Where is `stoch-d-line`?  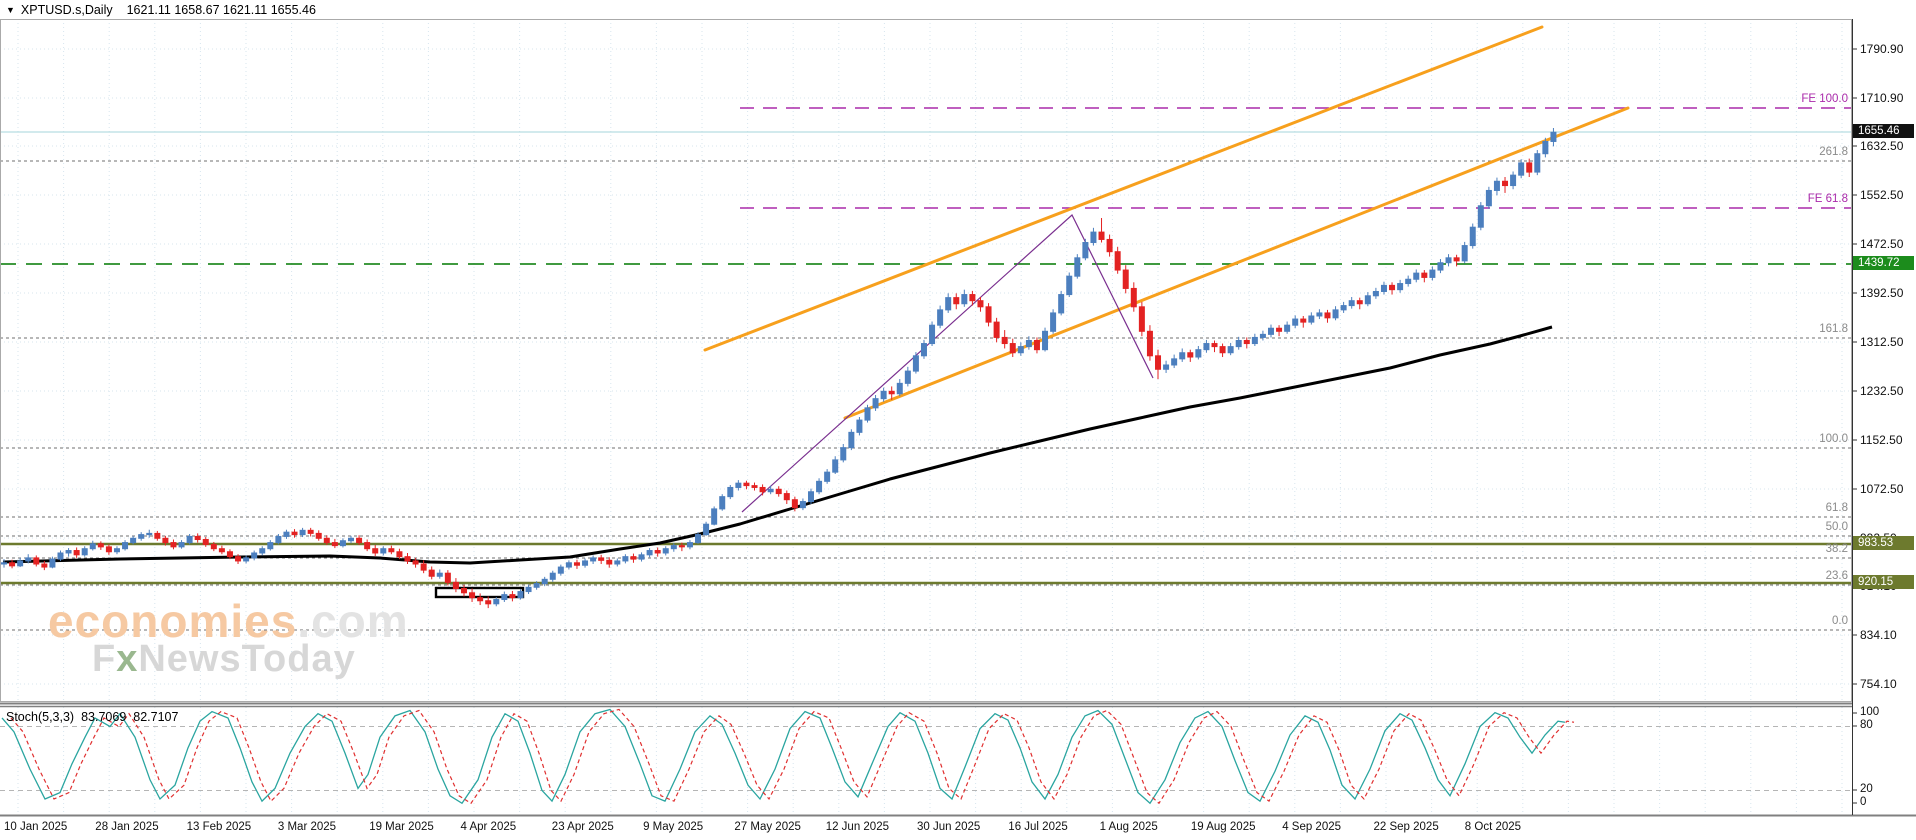
stoch-d-line is located at coordinates (792, 756).